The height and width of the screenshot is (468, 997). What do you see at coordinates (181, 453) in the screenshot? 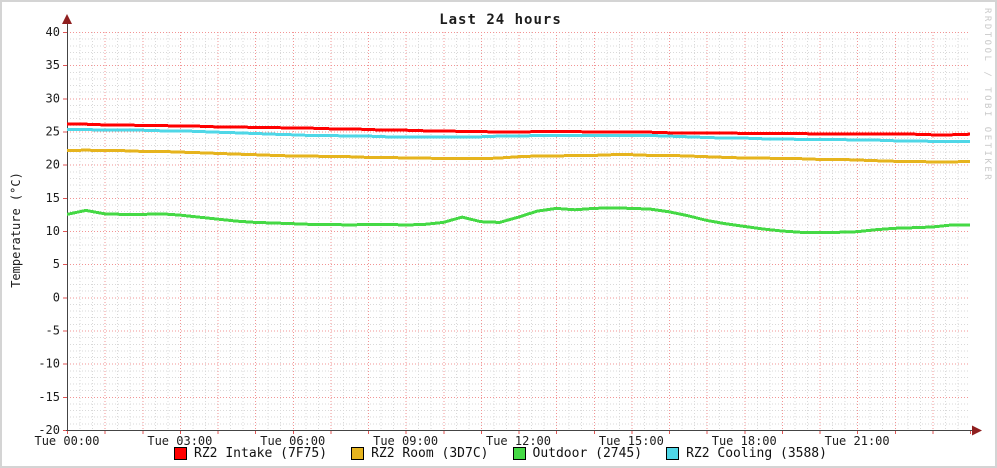
I see `legend-swatch-intake` at bounding box center [181, 453].